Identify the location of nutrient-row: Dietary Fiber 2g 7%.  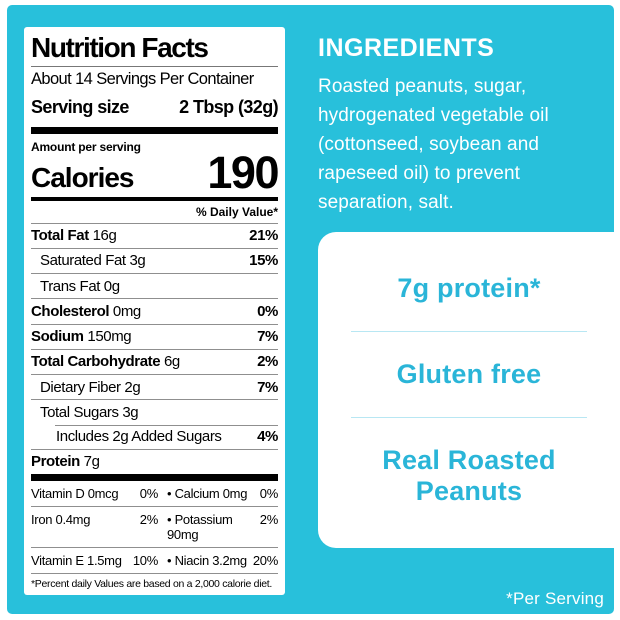
(154, 386).